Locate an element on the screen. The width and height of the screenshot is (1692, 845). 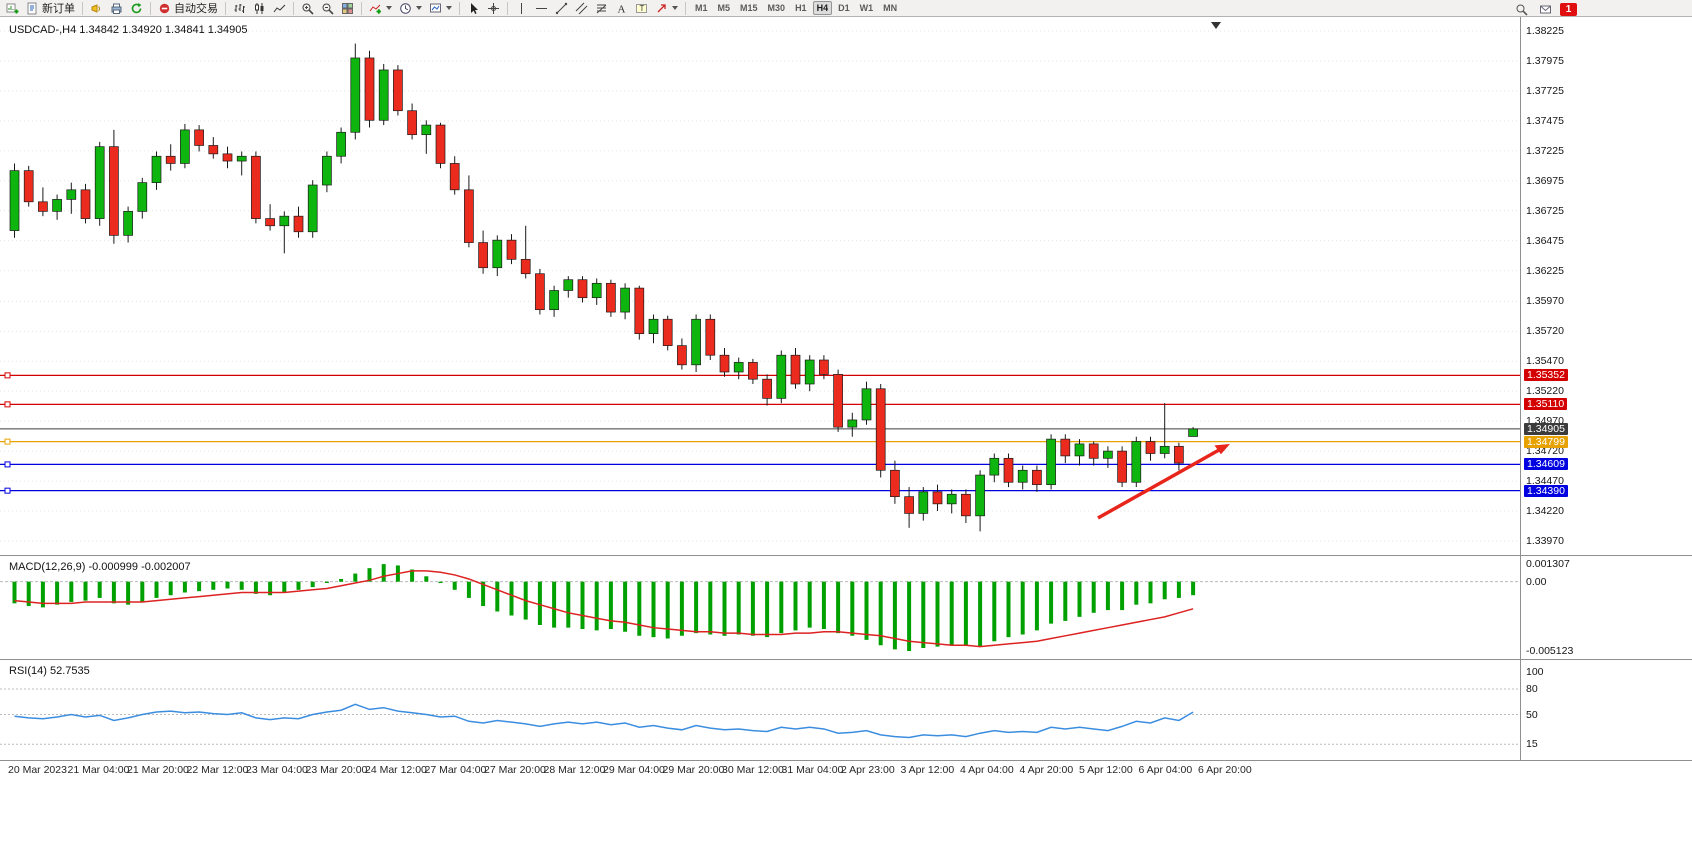
time-axis-label: 20 Mar 2023 is located at coordinates (37, 770).